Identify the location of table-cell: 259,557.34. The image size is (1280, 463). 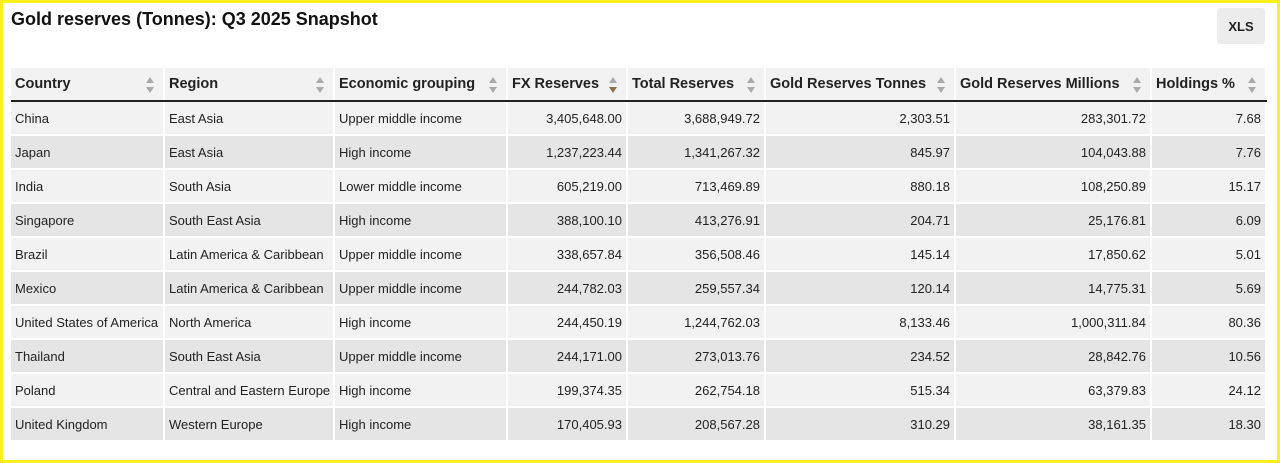
(696, 287).